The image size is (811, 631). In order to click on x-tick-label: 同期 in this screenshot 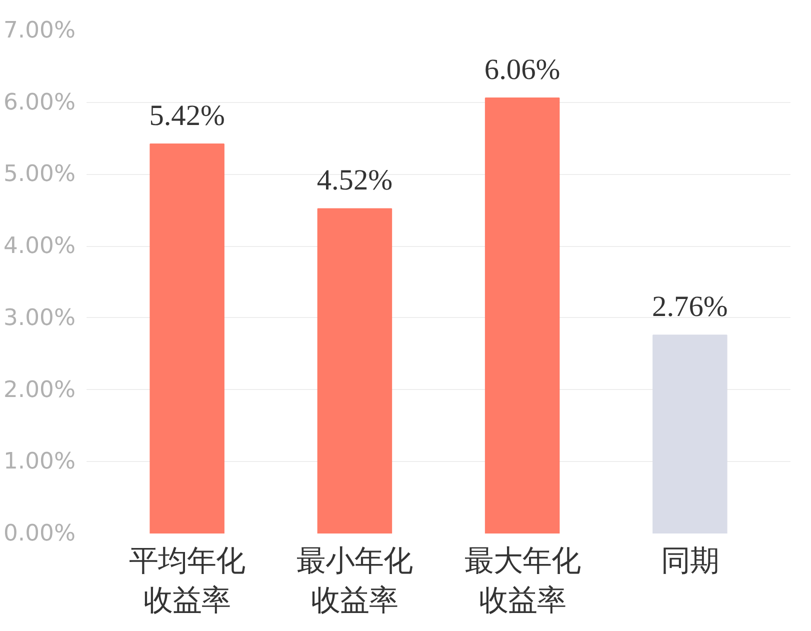, I will do `click(689, 561)`.